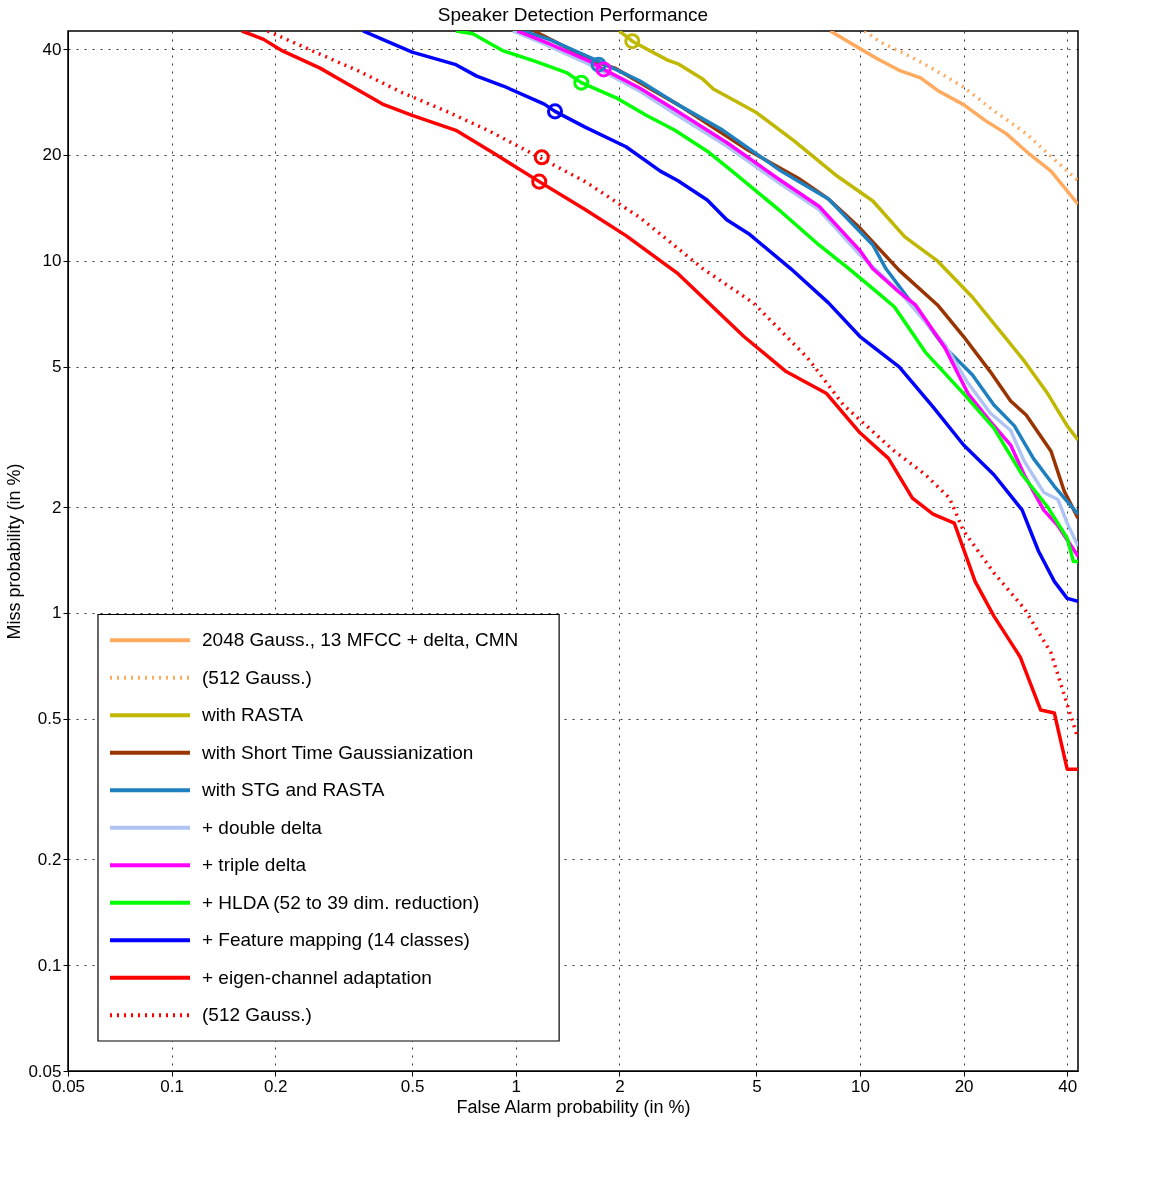 The height and width of the screenshot is (1182, 1172). I want to click on x-tick-label: 40, so click(1068, 1086).